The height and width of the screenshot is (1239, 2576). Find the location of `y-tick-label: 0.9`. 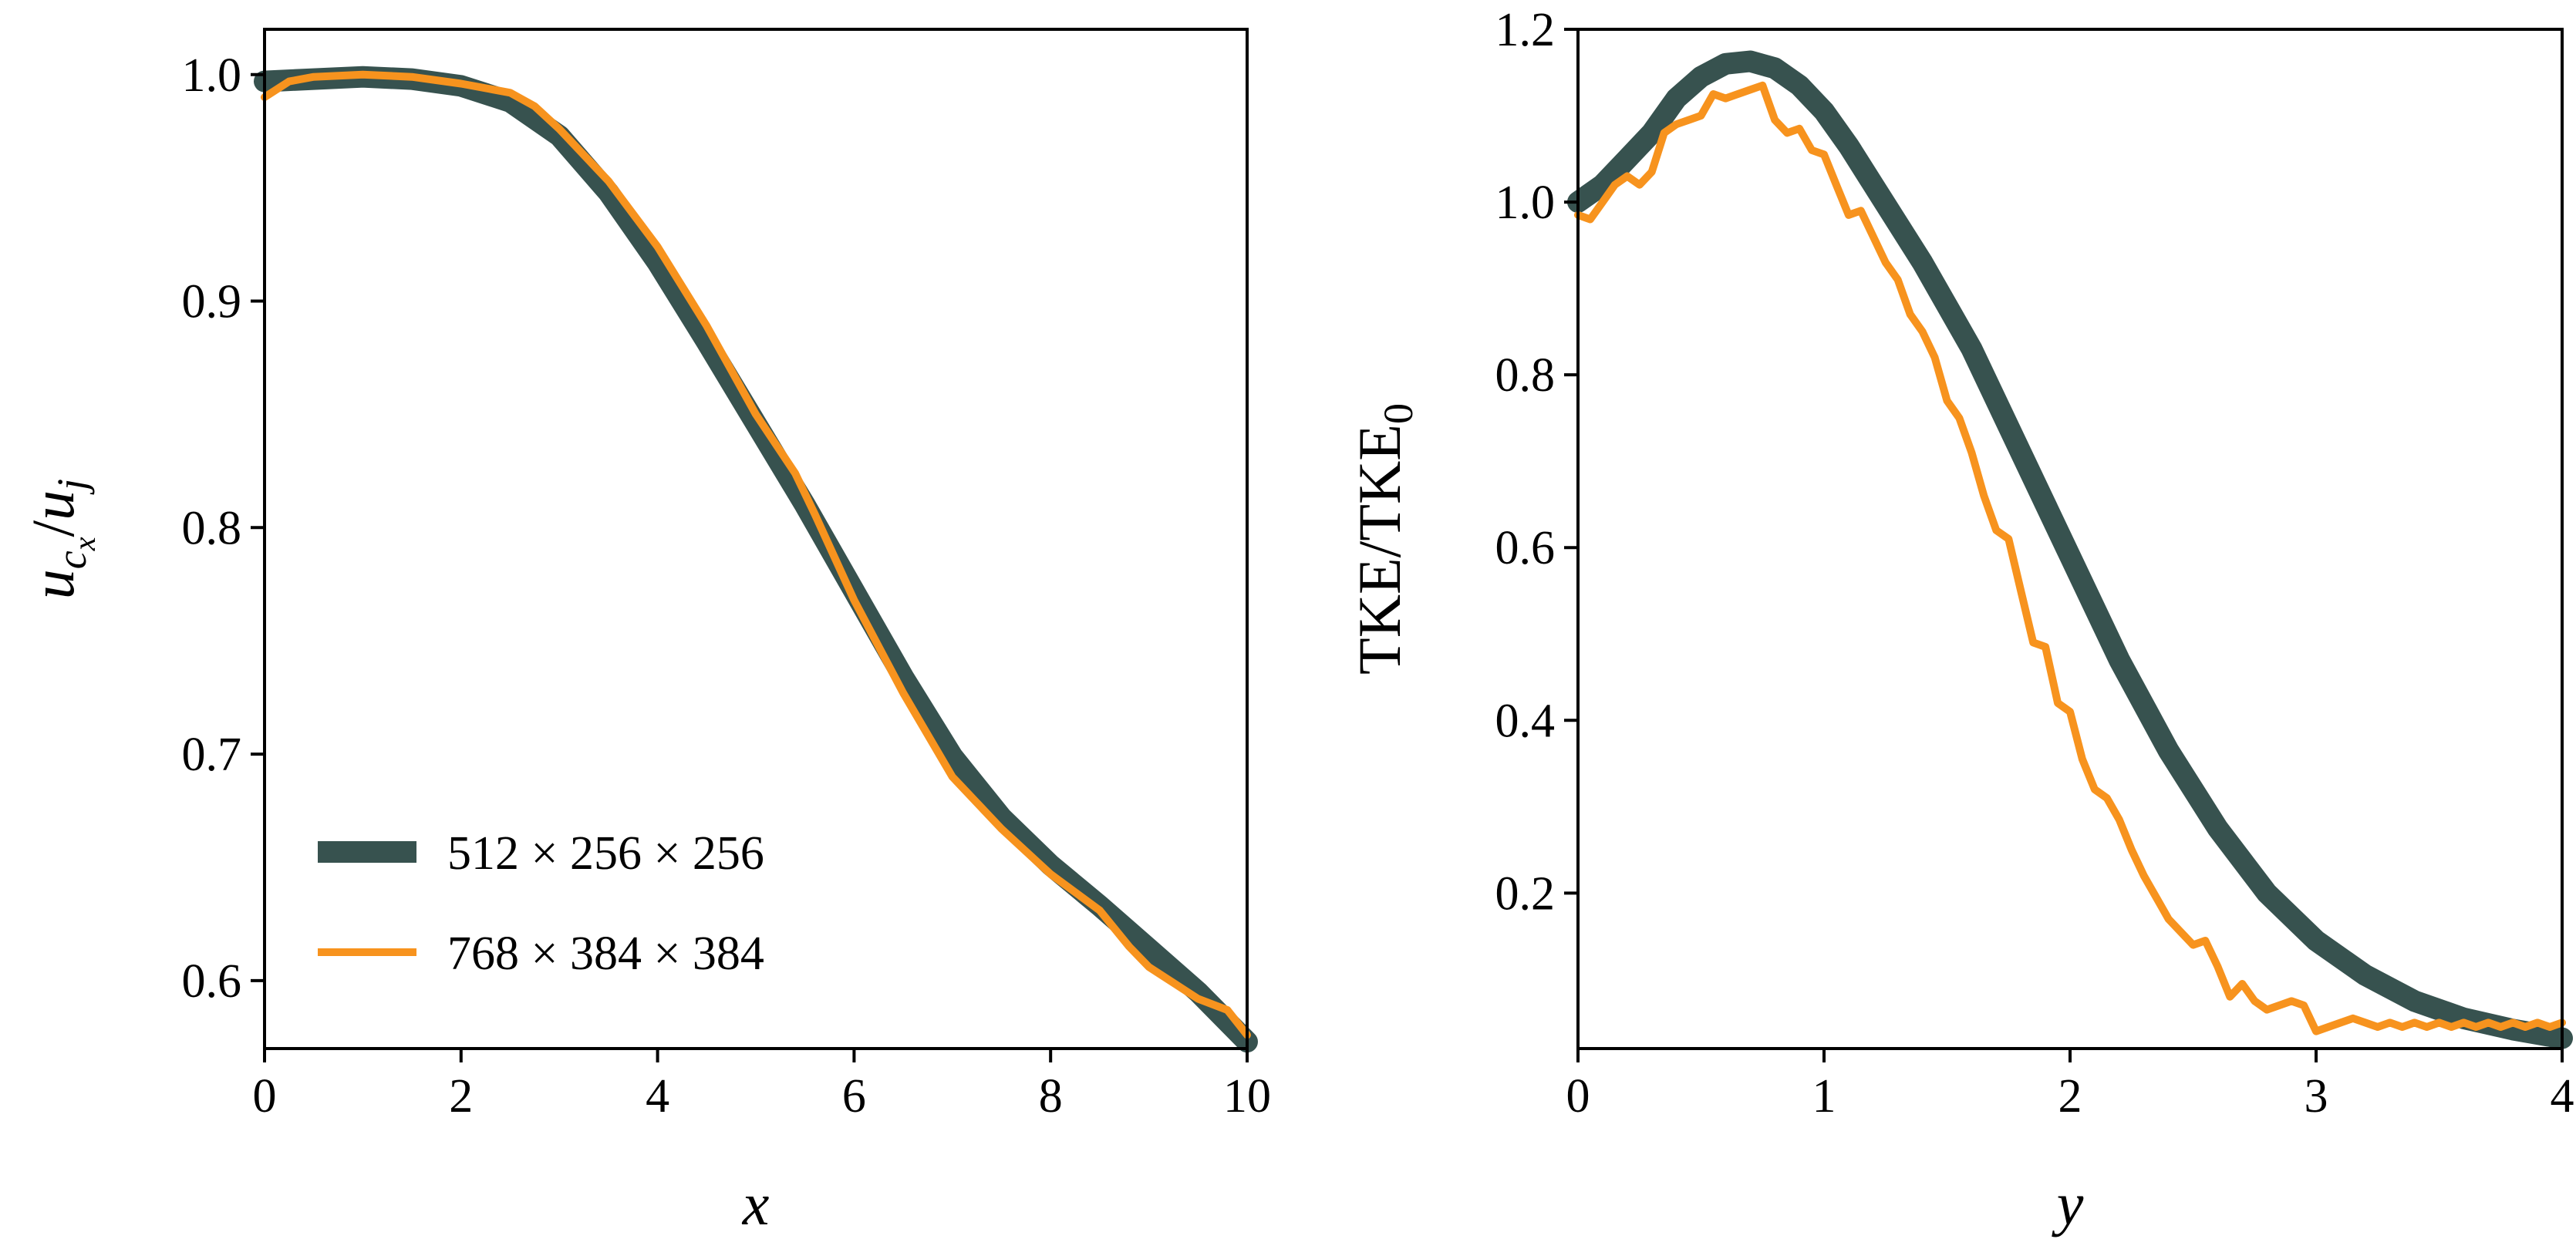

y-tick-label: 0.9 is located at coordinates (212, 302).